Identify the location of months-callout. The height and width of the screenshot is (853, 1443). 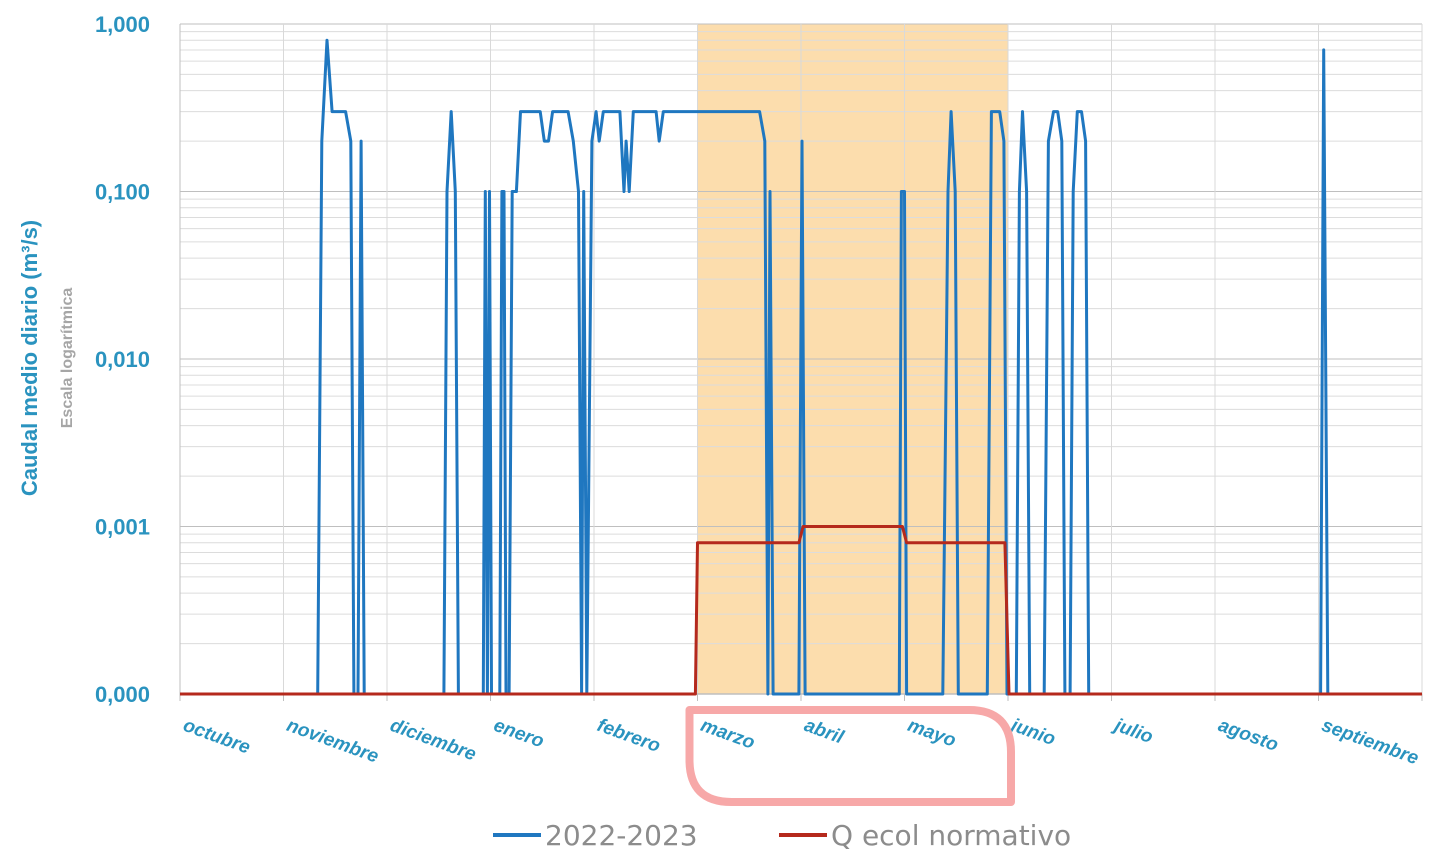
(850, 756).